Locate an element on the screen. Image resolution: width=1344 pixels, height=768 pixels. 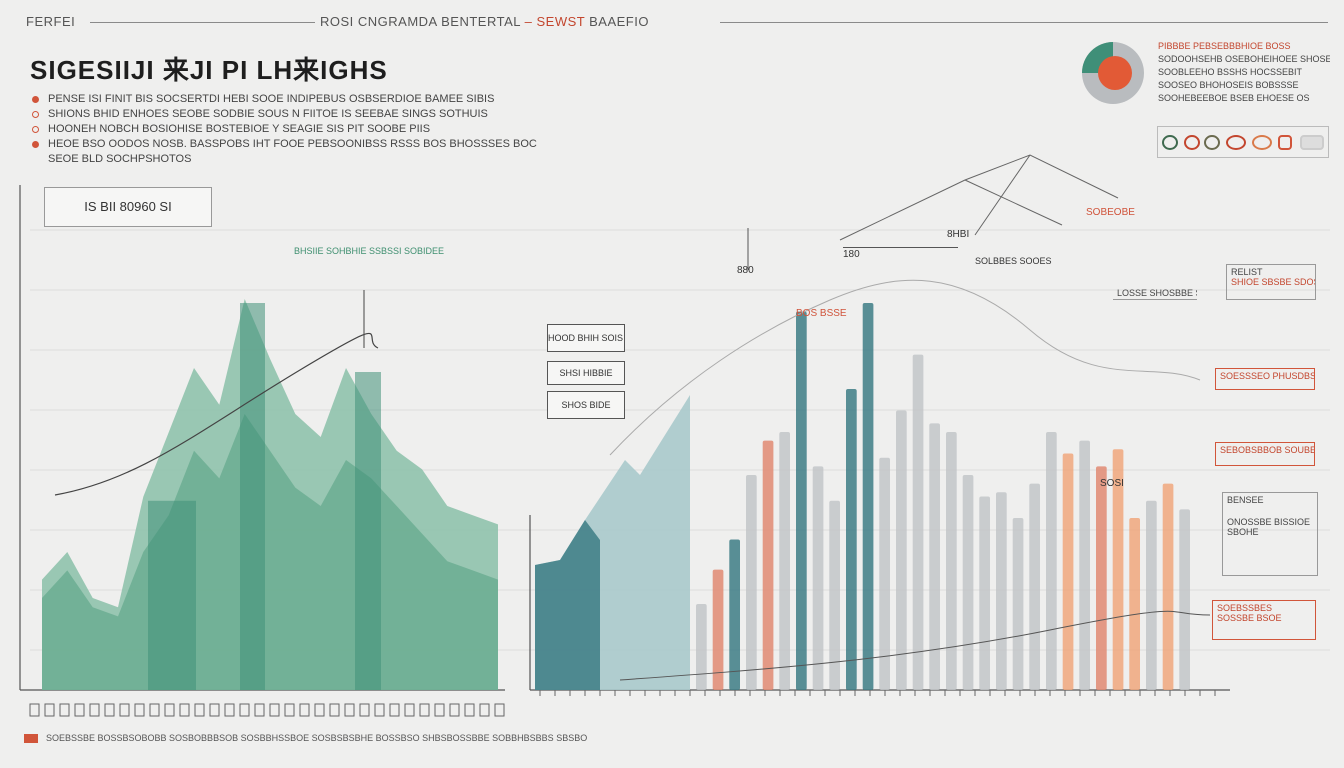
peak-label-c: 8HBI is located at coordinates (958, 234).